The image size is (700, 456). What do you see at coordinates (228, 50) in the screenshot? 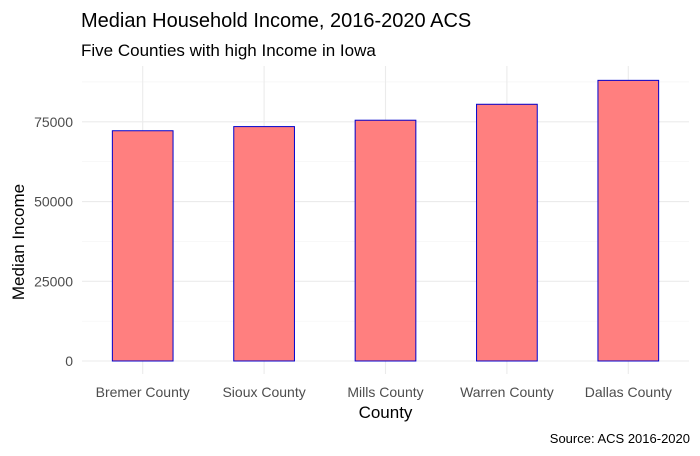
I see `chart-subtitle: Five Counties with high Income in Iowa` at bounding box center [228, 50].